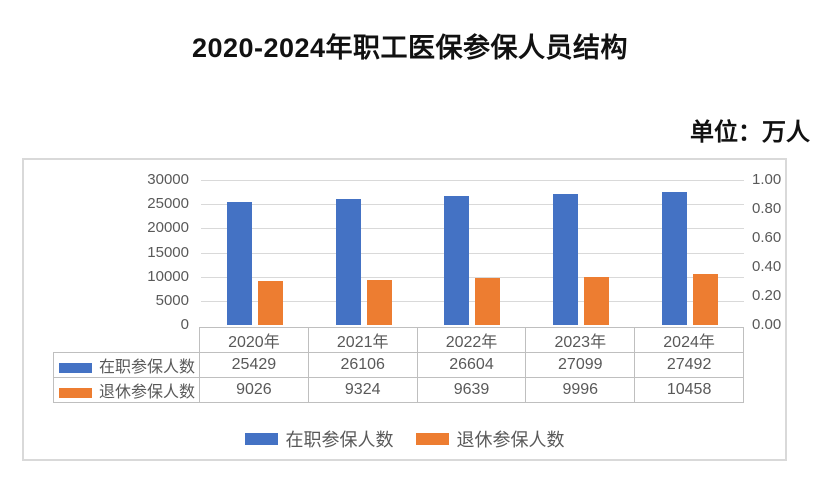  Describe the element at coordinates (750, 132) in the screenshot. I see `unit-label: 单位：万人` at that location.